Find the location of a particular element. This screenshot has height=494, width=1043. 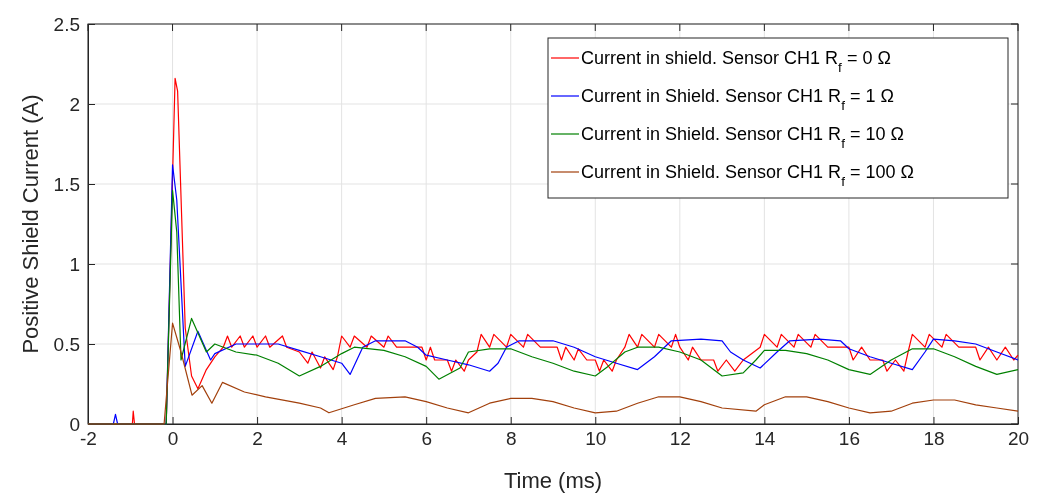

legend-label: Current in Shield. Sensor CH1 R$_{f}$ = 100 Ω is located at coordinates (747, 175).